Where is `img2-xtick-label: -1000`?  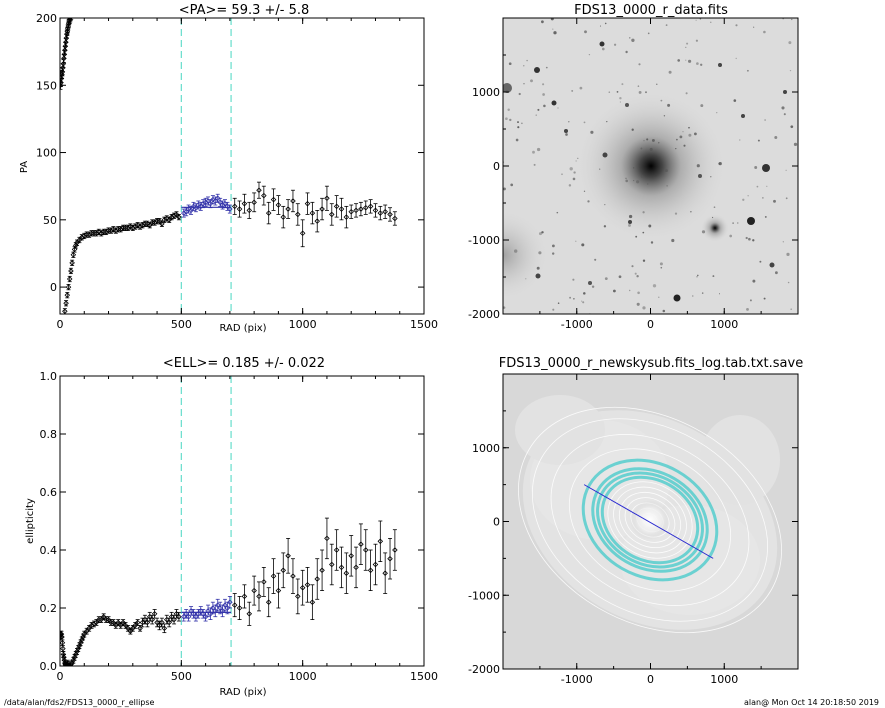 img2-xtick-label: -1000 is located at coordinates (577, 679).